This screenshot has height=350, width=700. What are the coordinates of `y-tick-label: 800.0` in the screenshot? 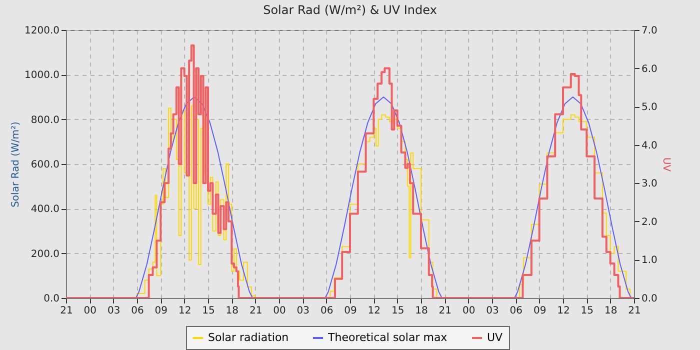 It's located at (45, 120).